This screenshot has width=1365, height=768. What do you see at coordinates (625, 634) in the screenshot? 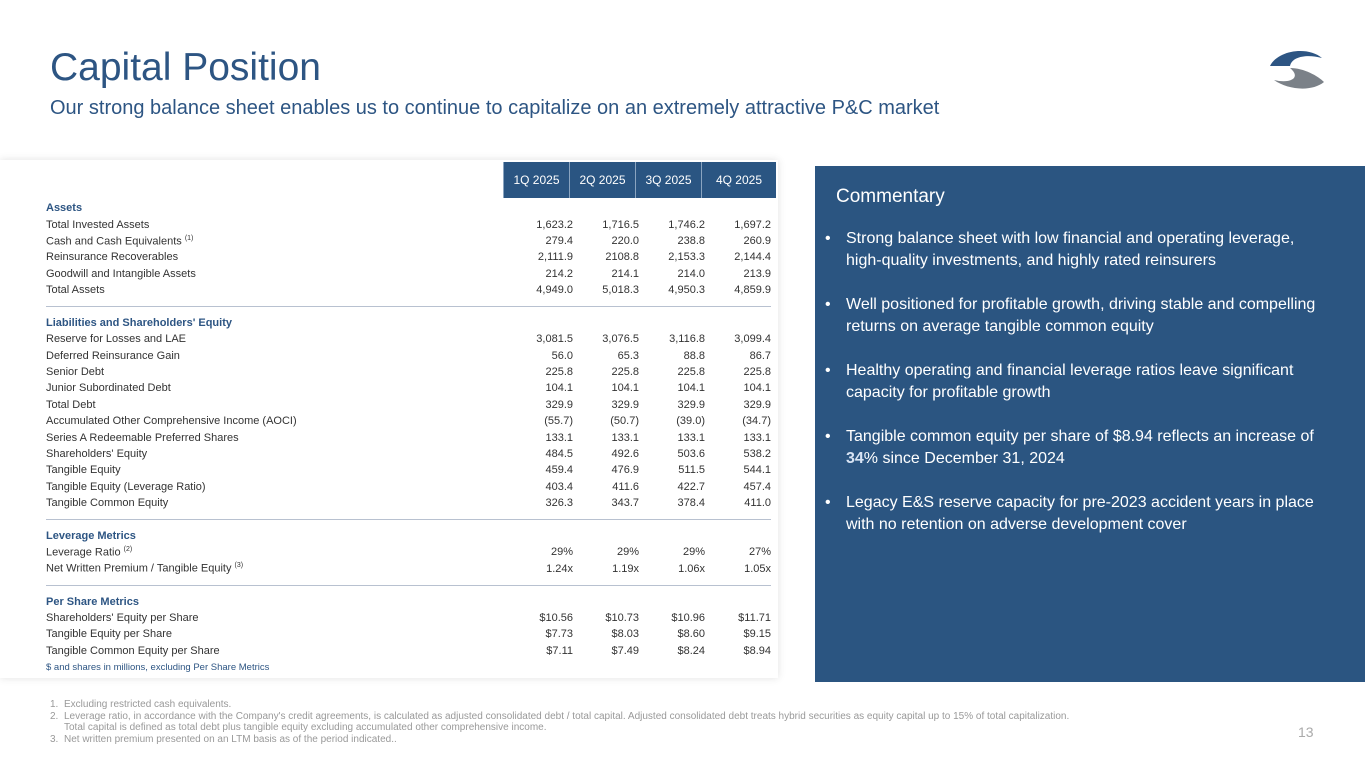
I see `row-value: $8.03` at bounding box center [625, 634].